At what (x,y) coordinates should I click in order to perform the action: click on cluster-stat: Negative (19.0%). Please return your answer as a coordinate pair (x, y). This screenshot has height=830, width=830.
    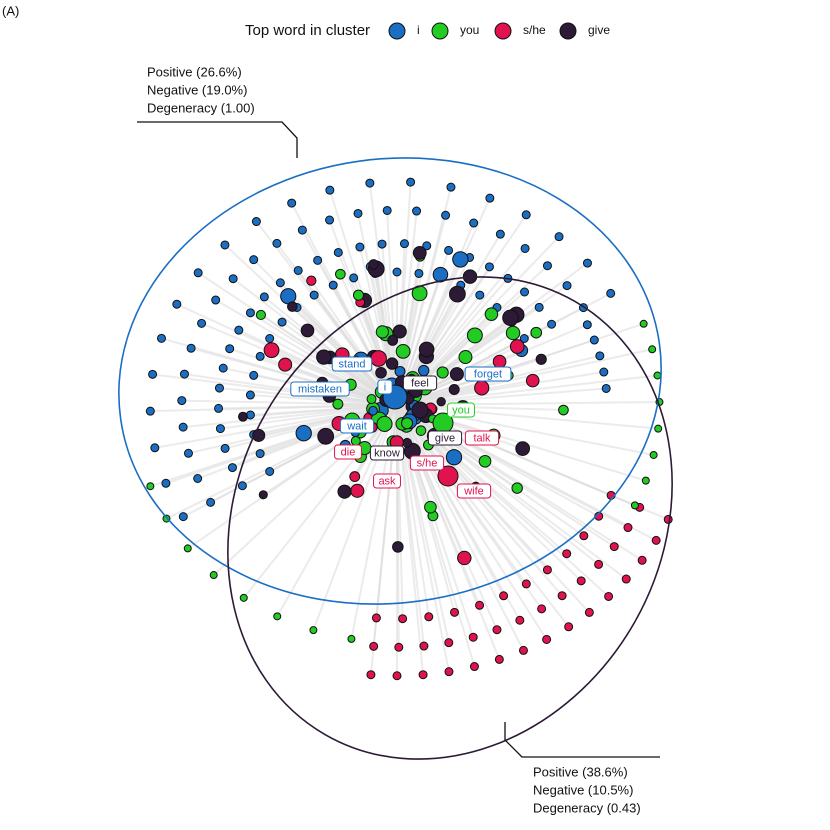
    Looking at the image, I should click on (197, 89).